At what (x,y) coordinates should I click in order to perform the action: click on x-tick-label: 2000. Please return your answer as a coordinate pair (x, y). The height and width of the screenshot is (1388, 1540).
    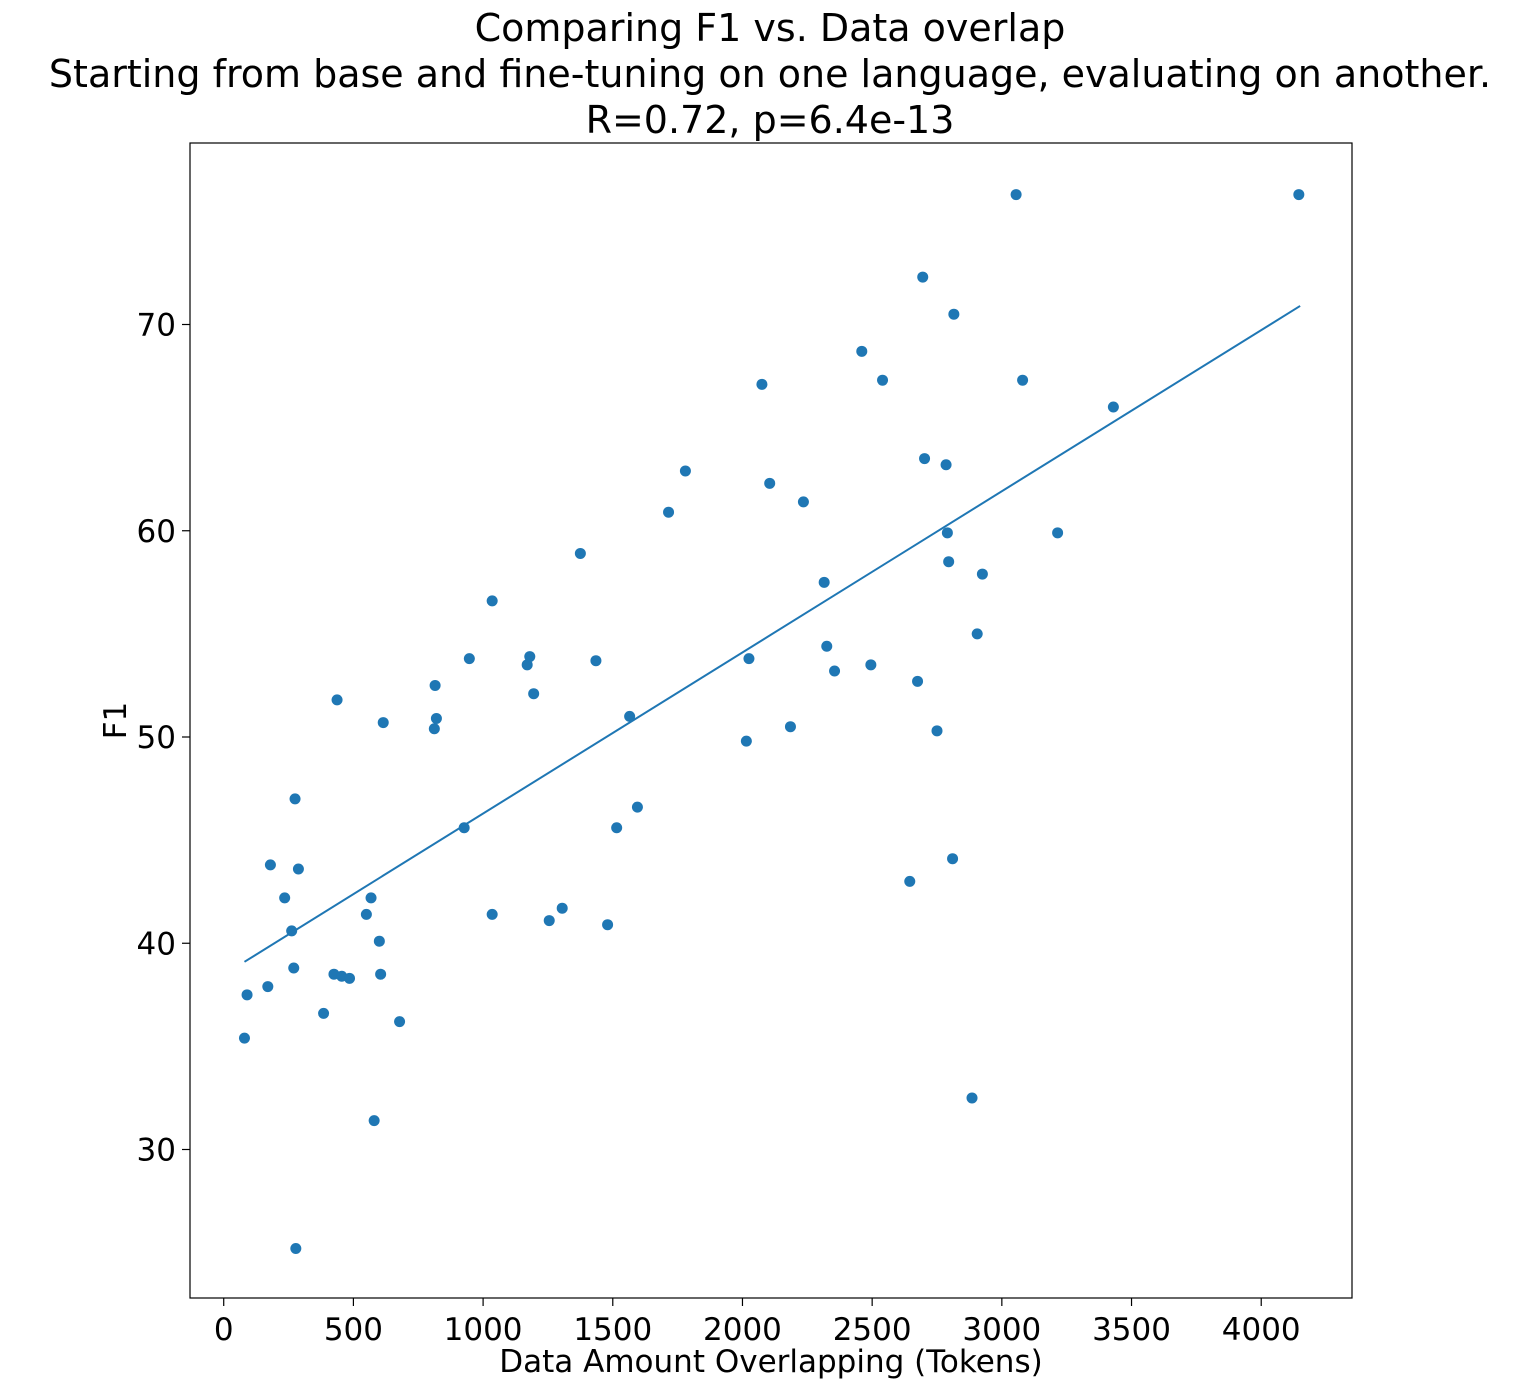
    Looking at the image, I should click on (742, 1330).